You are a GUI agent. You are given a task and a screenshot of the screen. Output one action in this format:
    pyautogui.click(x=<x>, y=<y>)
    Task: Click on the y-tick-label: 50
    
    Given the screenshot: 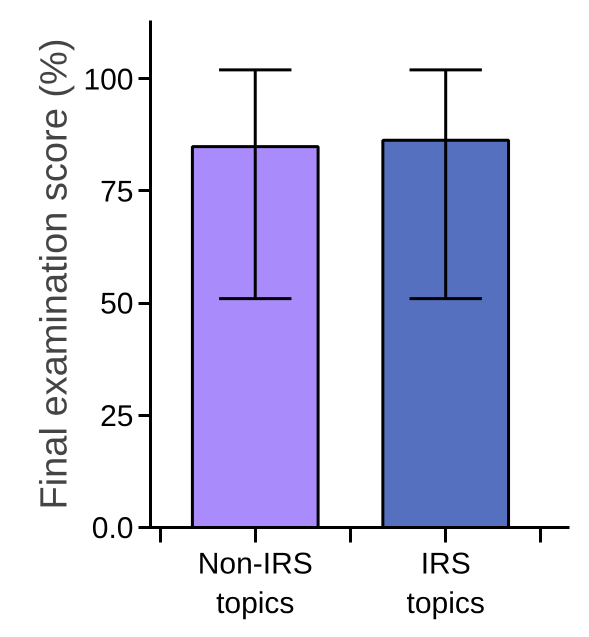 What is the action you would take?
    pyautogui.click(x=117, y=304)
    